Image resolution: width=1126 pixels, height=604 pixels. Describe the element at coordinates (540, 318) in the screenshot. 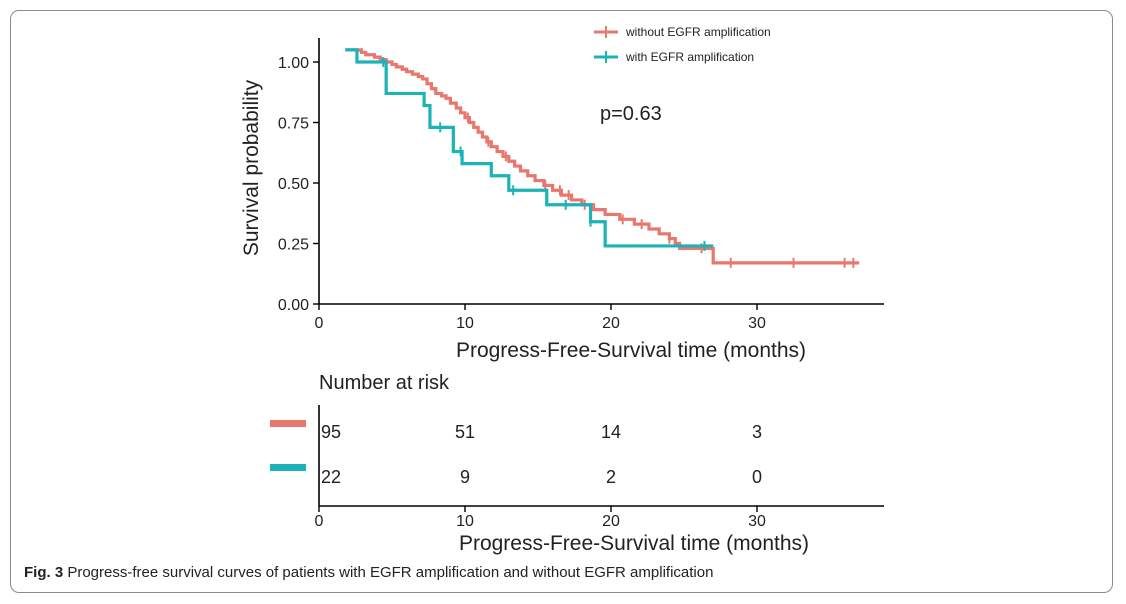

I see `x-ticks: 0 10 20 30` at that location.